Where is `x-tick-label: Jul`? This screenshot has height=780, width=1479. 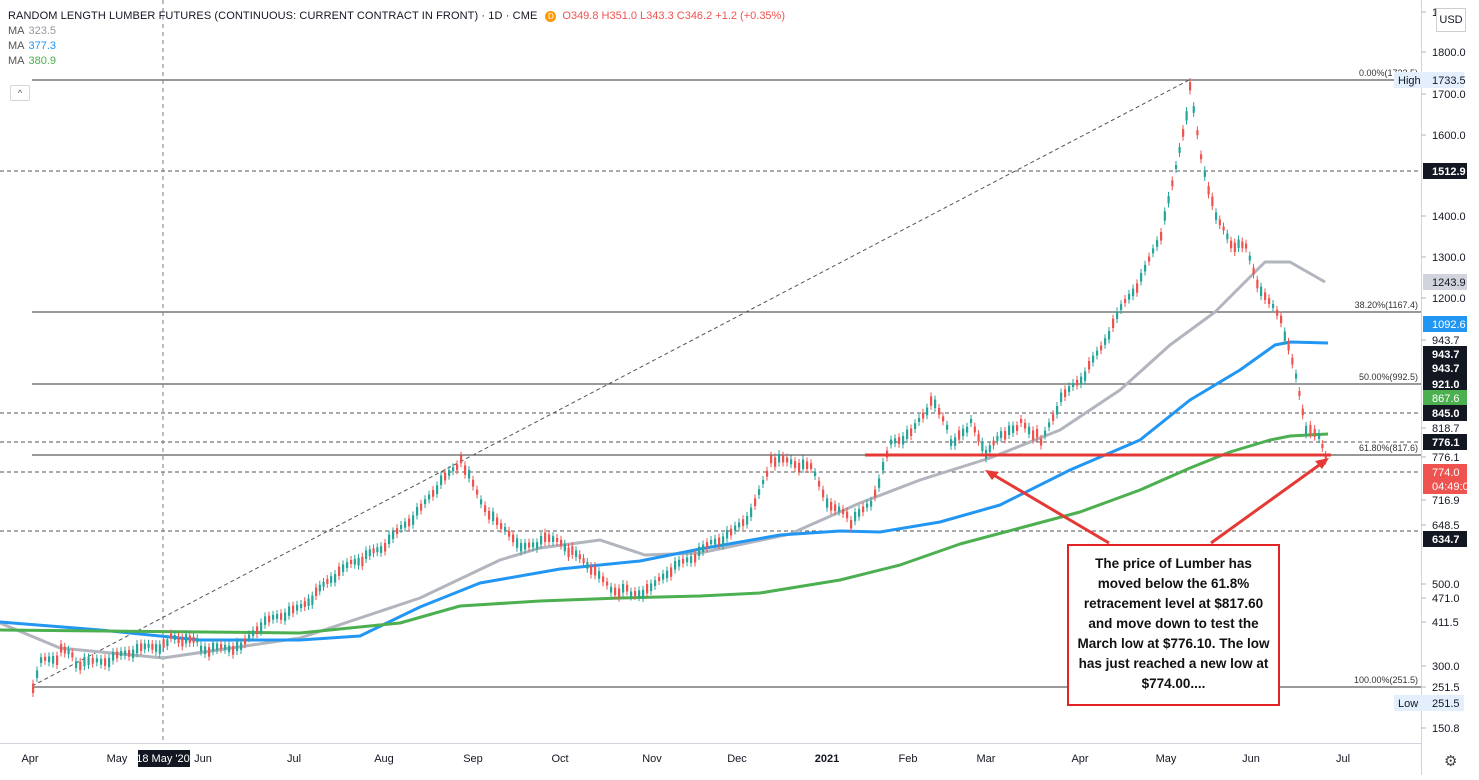
x-tick-label: Jul is located at coordinates (294, 759).